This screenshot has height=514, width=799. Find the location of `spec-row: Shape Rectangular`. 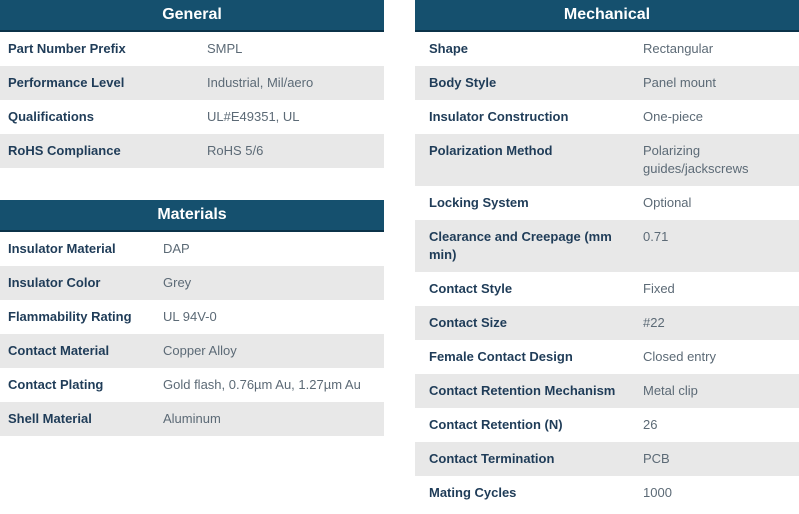

spec-row: Shape Rectangular is located at coordinates (607, 49).